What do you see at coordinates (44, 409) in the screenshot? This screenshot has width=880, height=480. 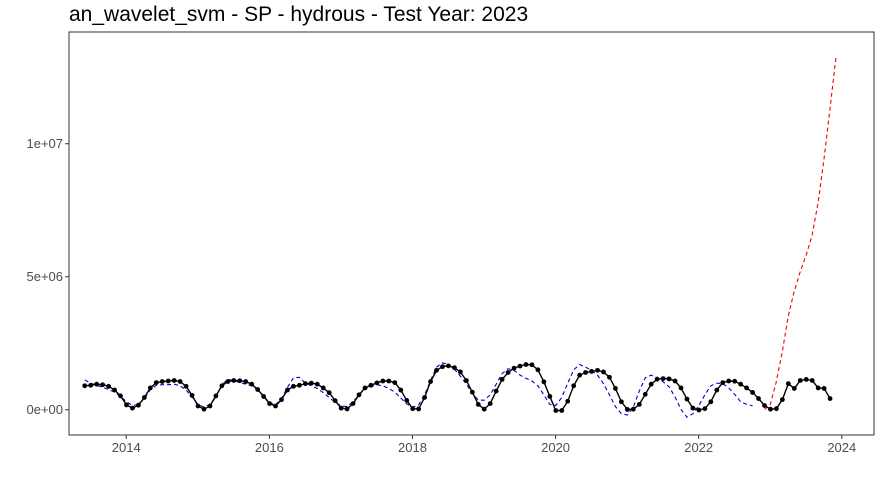 I see `y-tick-label: 0e+00` at bounding box center [44, 409].